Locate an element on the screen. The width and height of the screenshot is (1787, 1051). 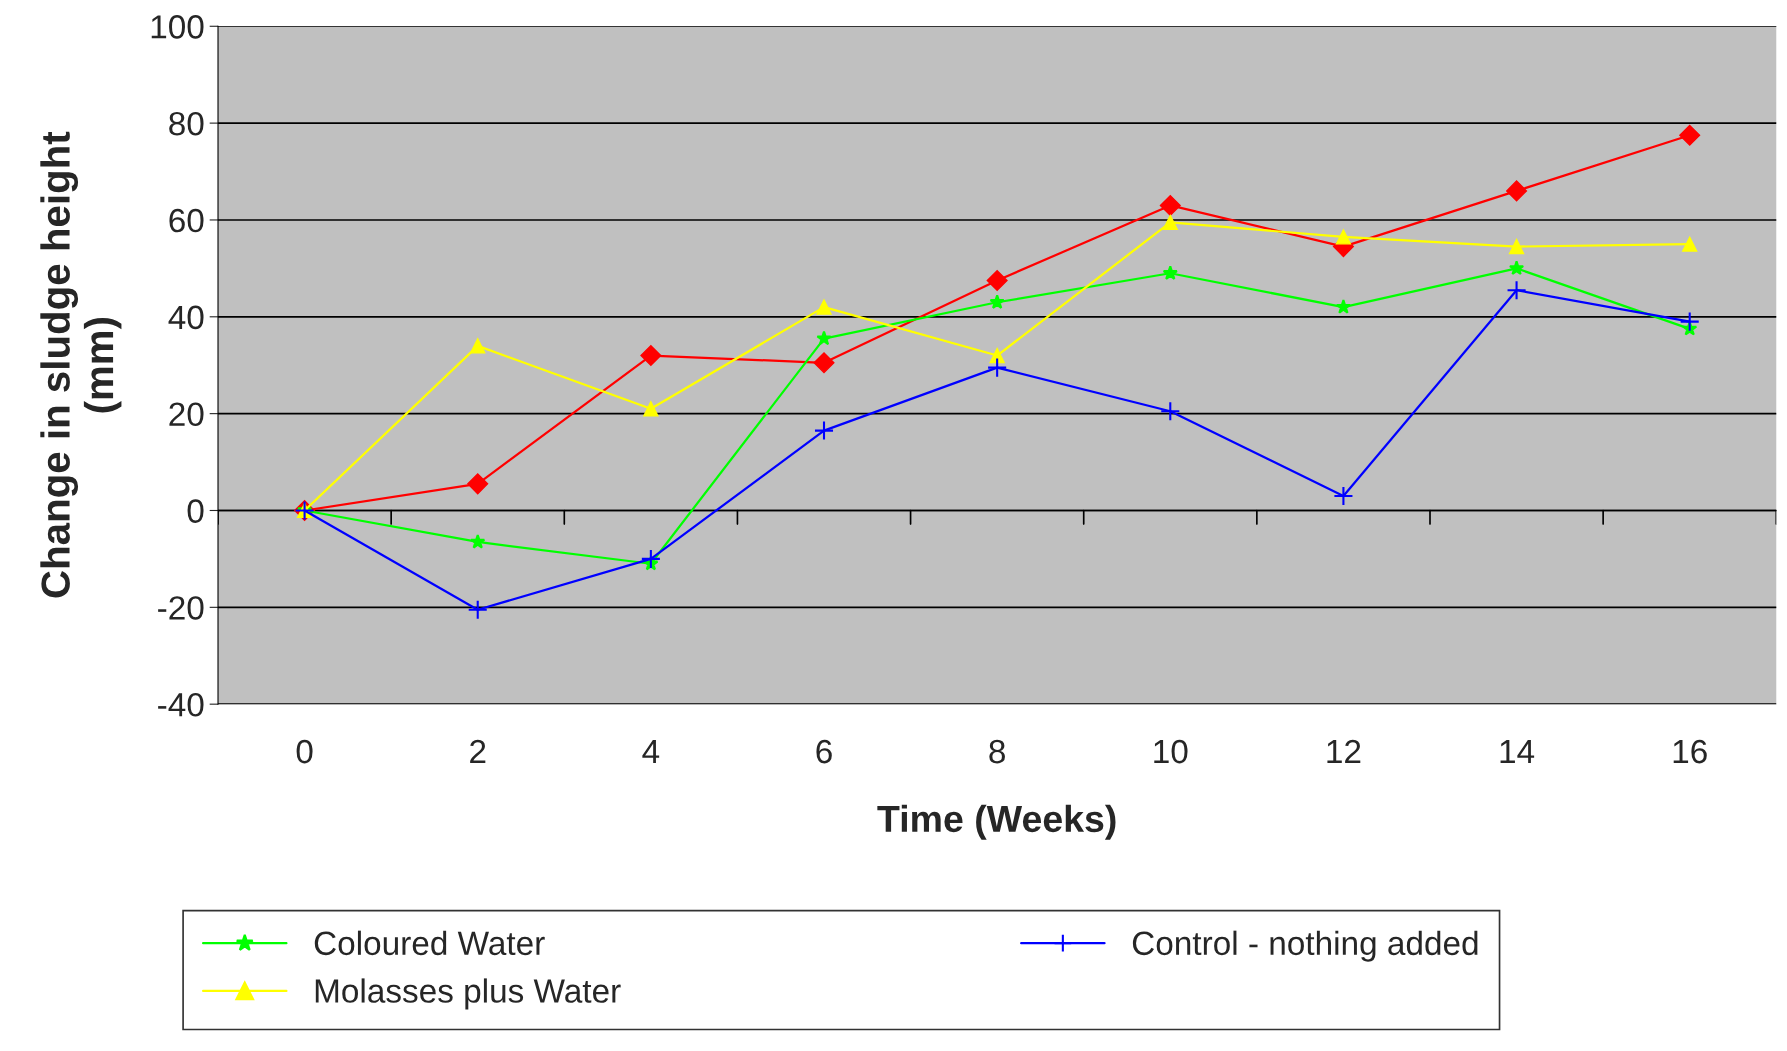
x-tick-label: 16 is located at coordinates (1690, 751).